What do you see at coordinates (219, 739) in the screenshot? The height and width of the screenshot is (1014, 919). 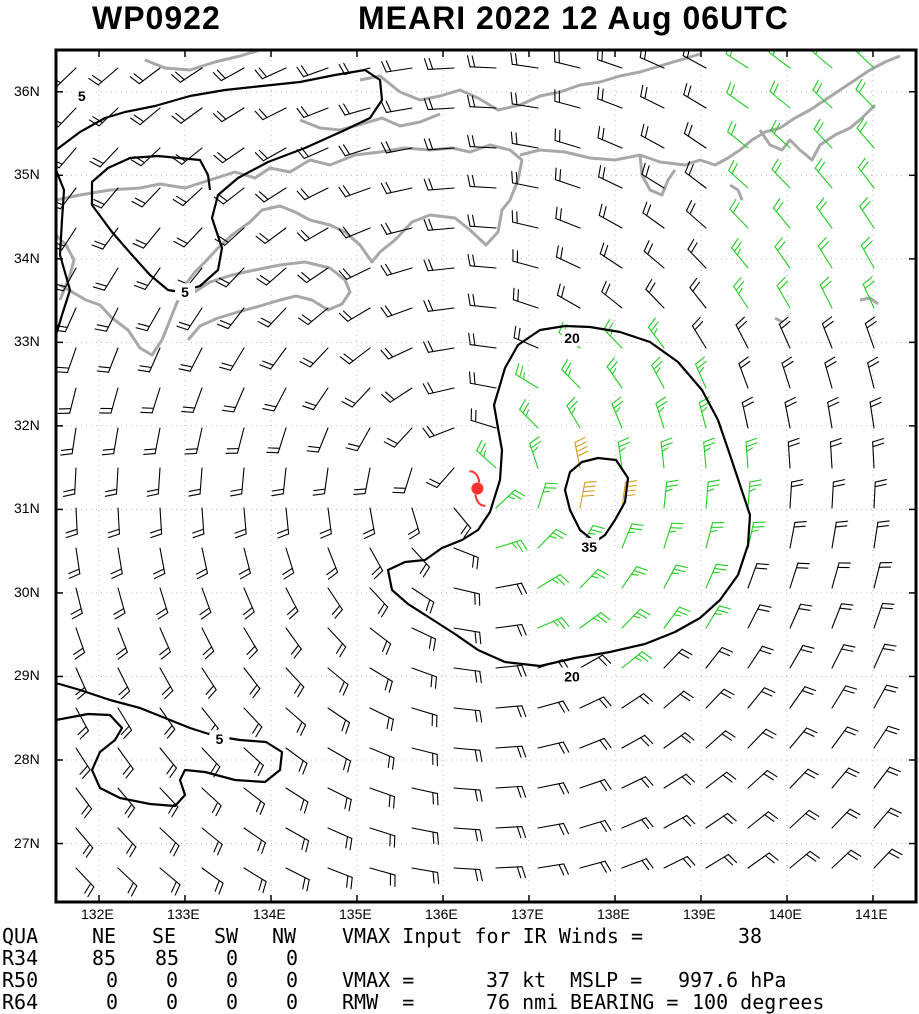 I see `contour-label-bg` at bounding box center [219, 739].